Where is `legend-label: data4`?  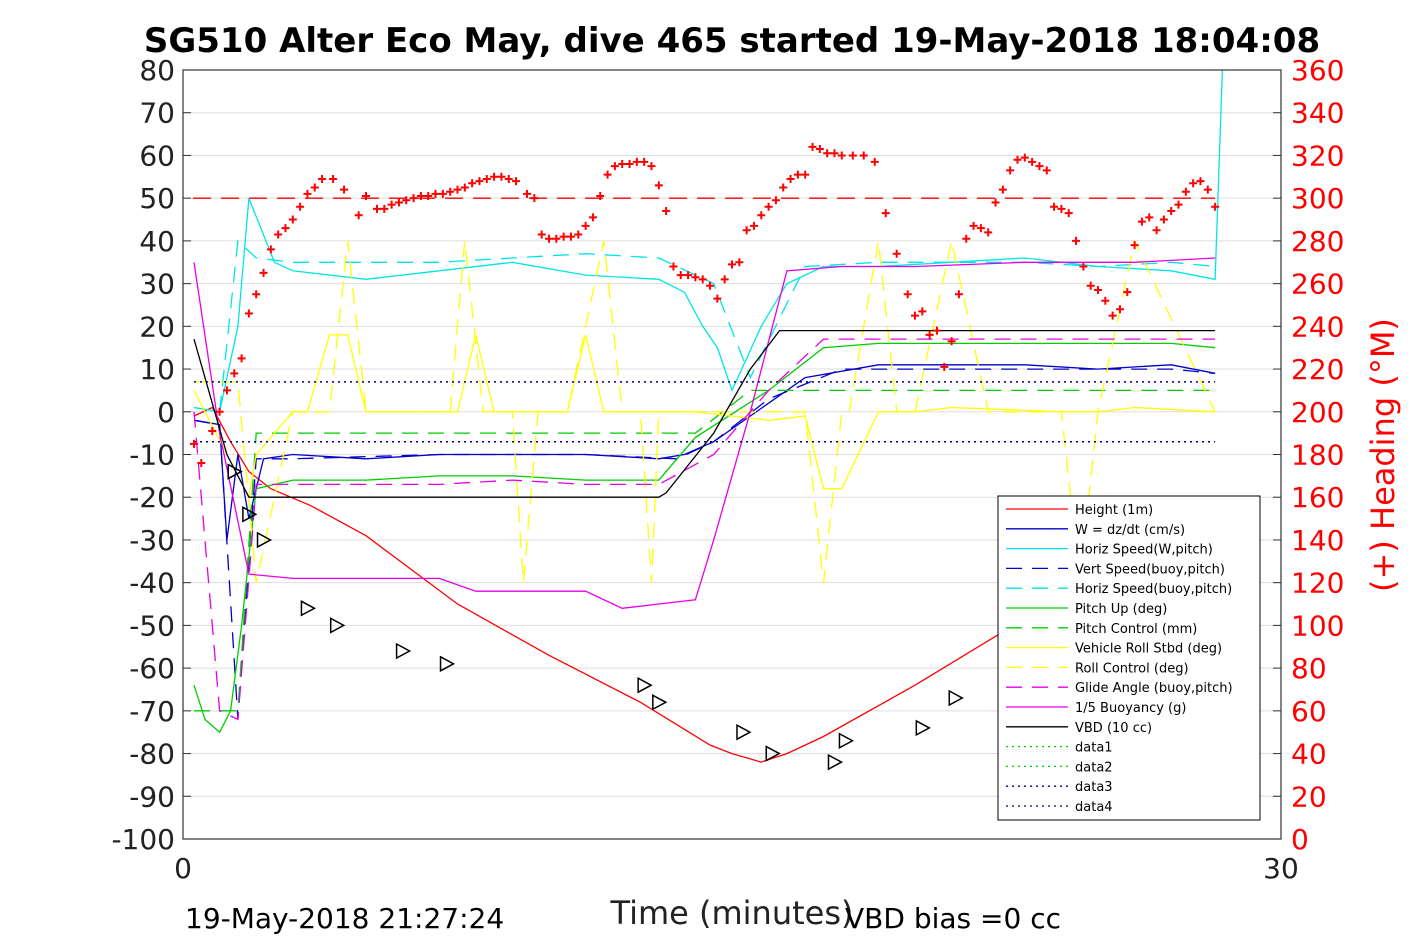
legend-label: data4 is located at coordinates (1094, 807).